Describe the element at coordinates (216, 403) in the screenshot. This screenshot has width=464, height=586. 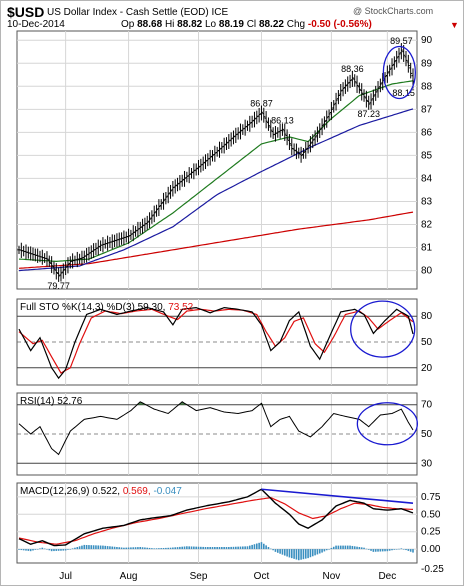
I see `rsi-overbought-fill` at that location.